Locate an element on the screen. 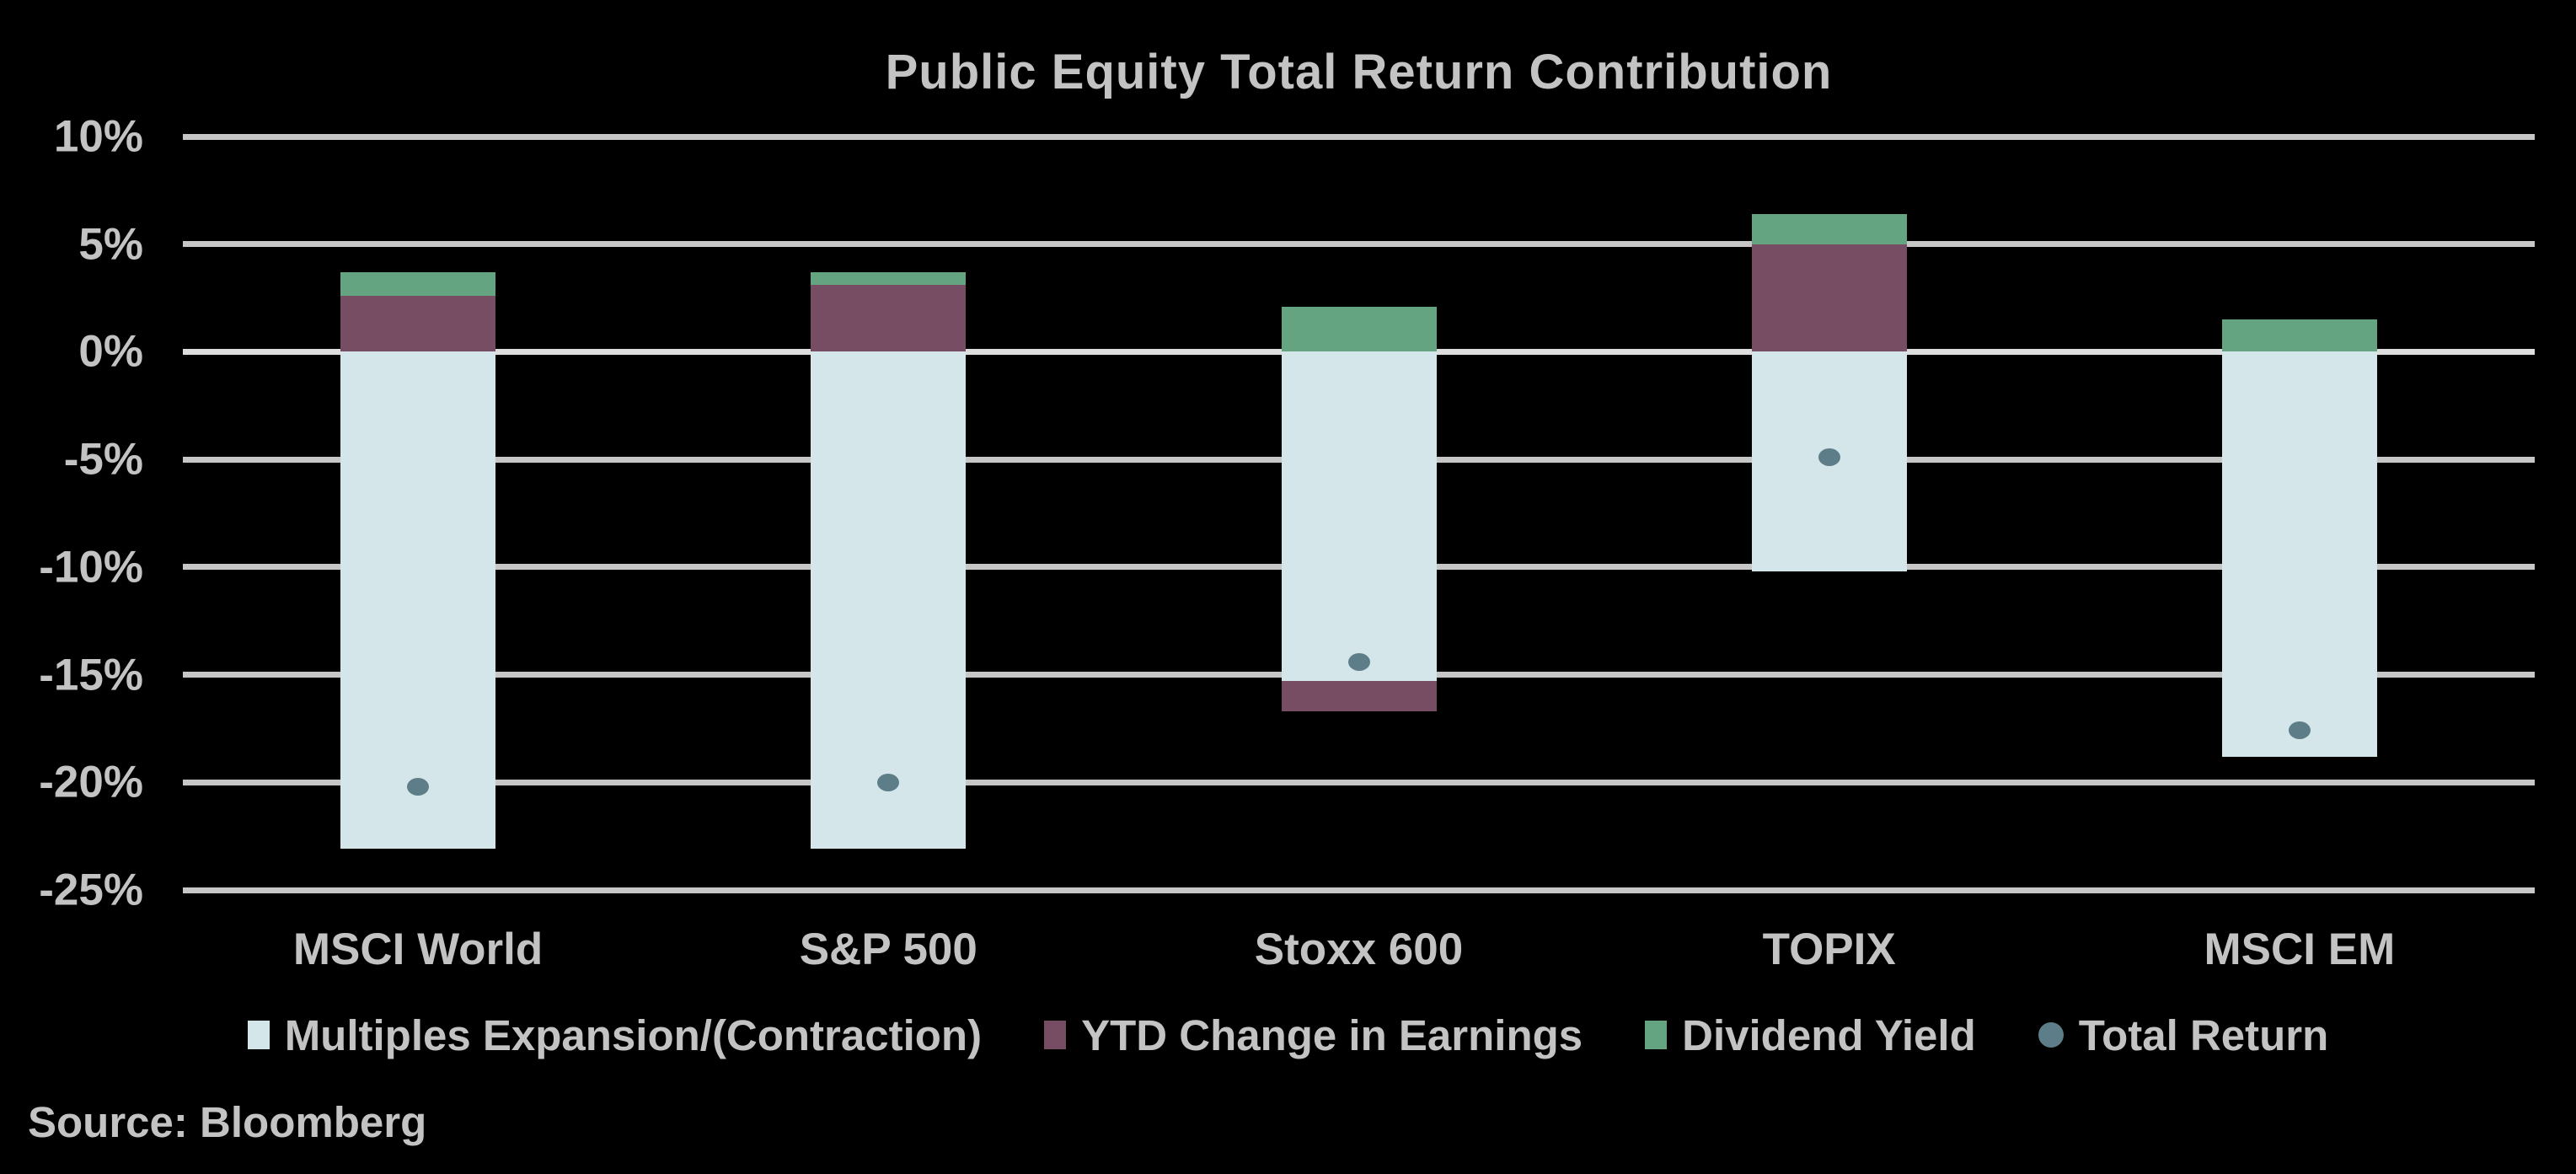  source-note: Source: Bloomberg is located at coordinates (227, 1122).